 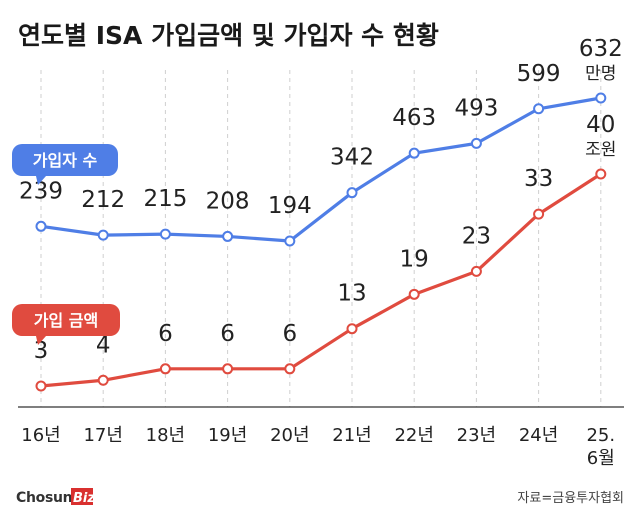 I want to click on x-tick-label: 17년, so click(x=102, y=435).